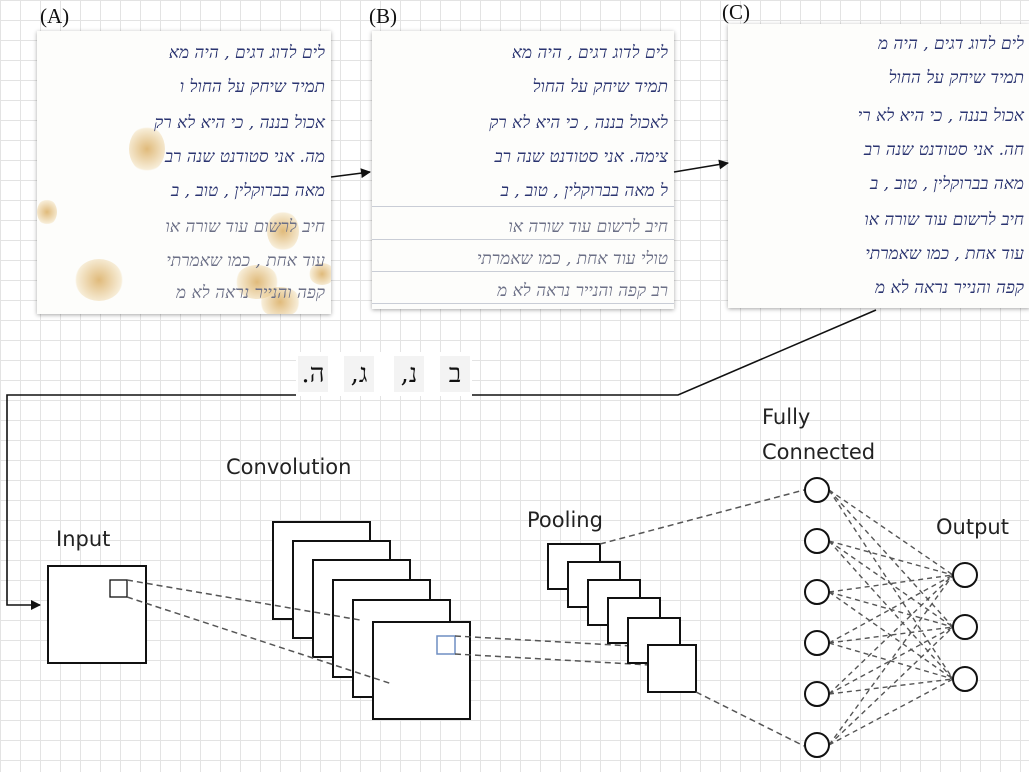 The image size is (1029, 772). Describe the element at coordinates (565, 520) in the screenshot. I see `pooling-label: Pooling` at that location.